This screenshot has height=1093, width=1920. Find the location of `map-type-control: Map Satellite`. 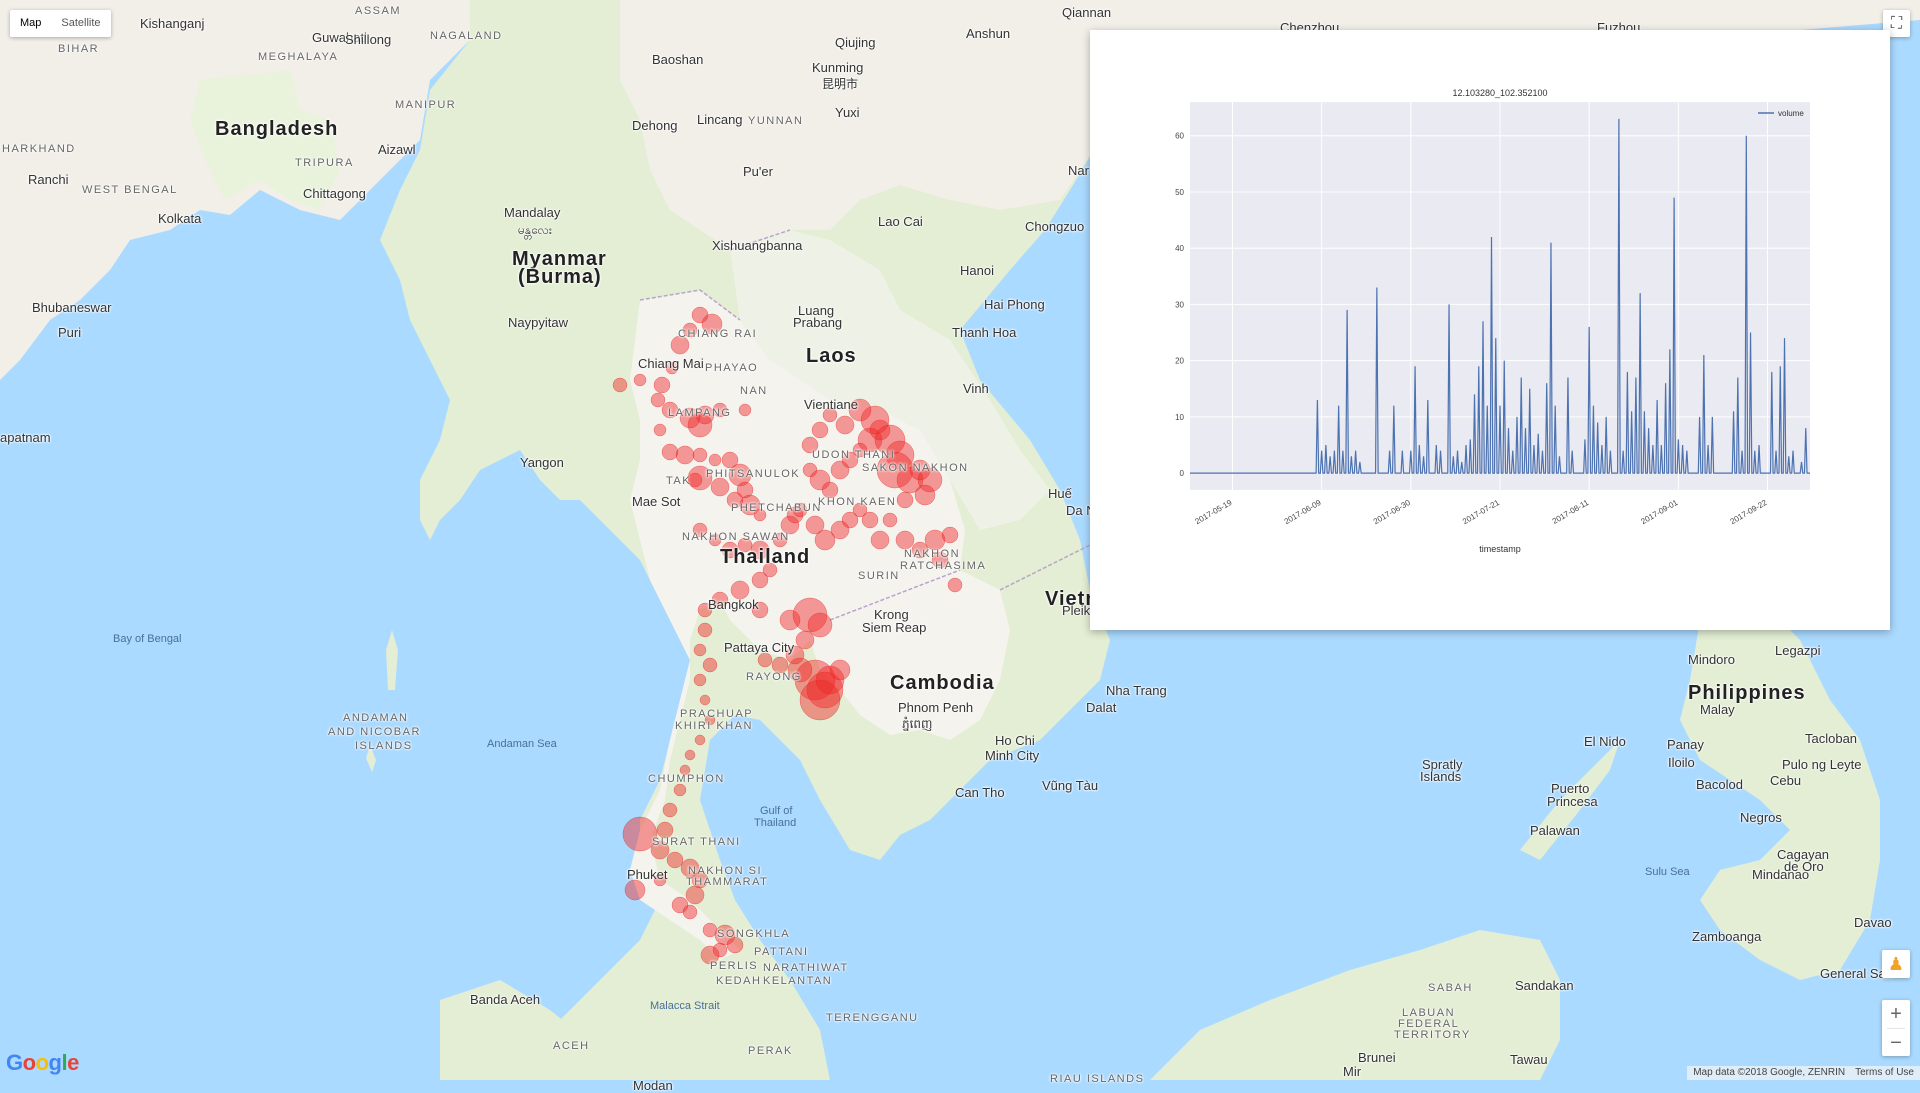

map-type-control: Map Satellite is located at coordinates (60, 23).